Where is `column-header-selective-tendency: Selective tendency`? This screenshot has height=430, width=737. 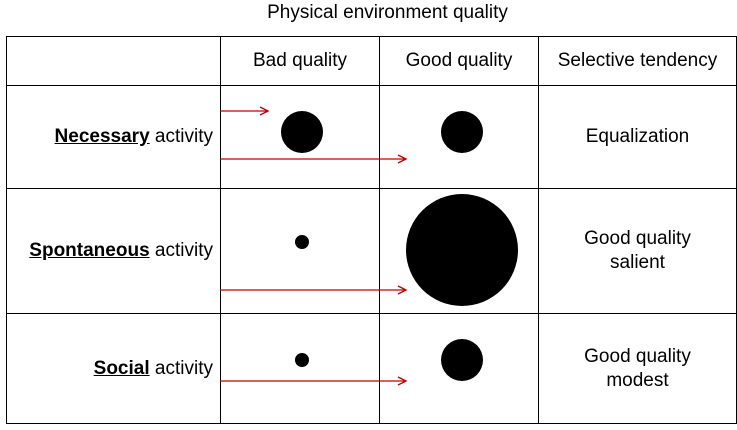
column-header-selective-tendency: Selective tendency is located at coordinates (637, 61).